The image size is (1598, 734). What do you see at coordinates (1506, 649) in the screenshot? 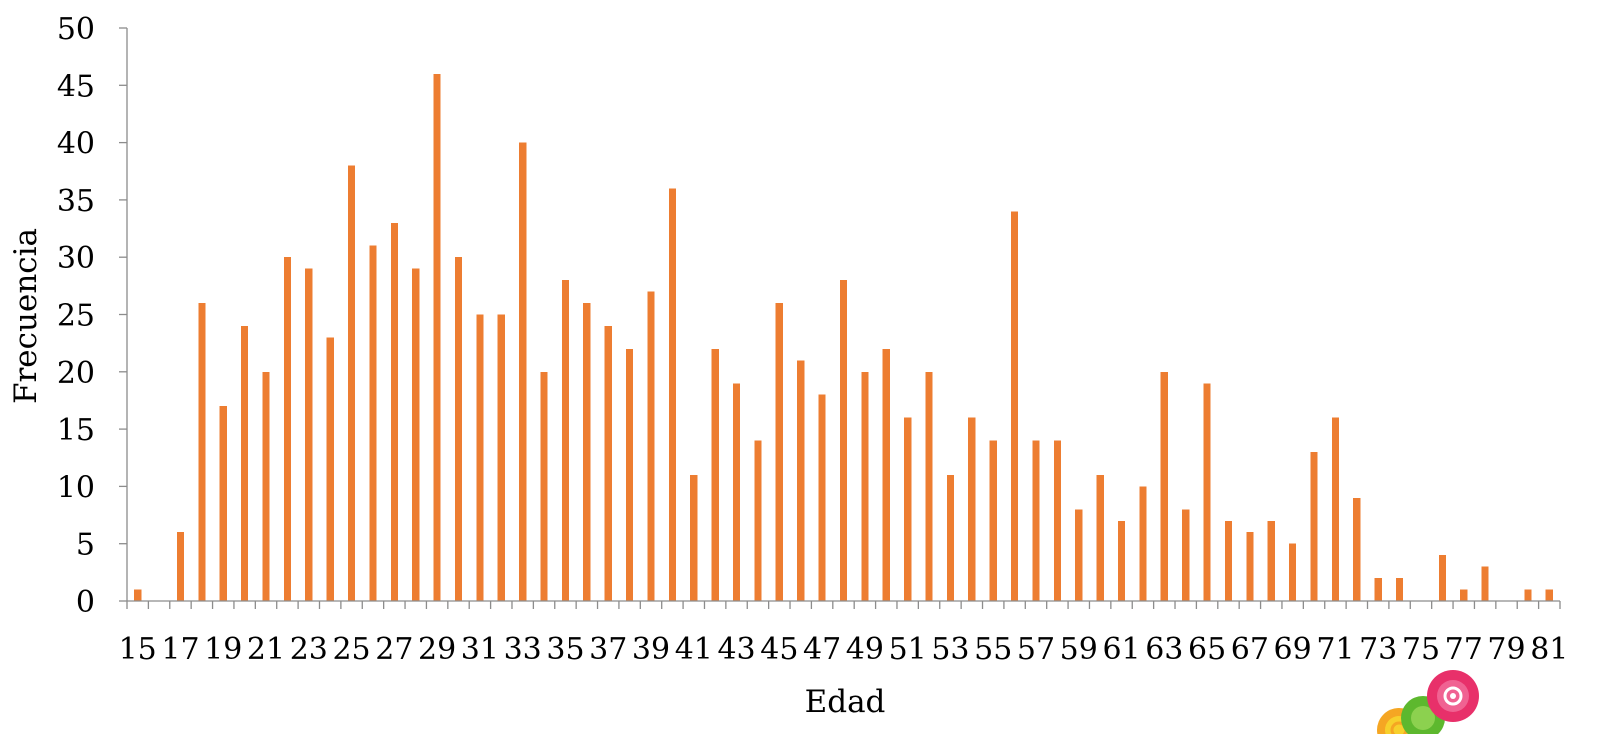
I see `x-tick-label: 79` at bounding box center [1506, 649].